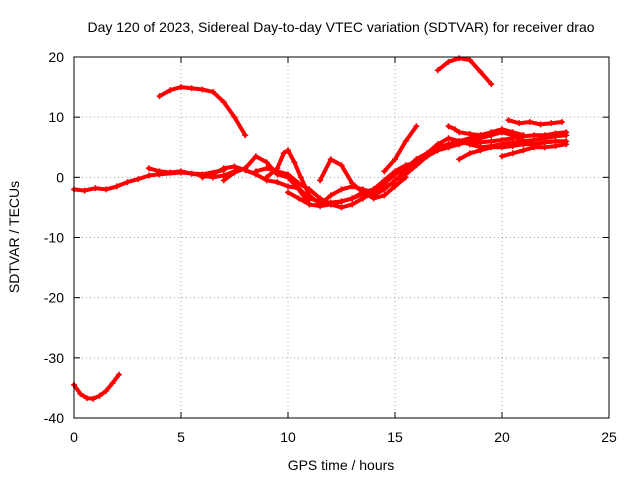  Describe the element at coordinates (363, 179) in the screenshot. I see `series-arc-11-markers` at that location.